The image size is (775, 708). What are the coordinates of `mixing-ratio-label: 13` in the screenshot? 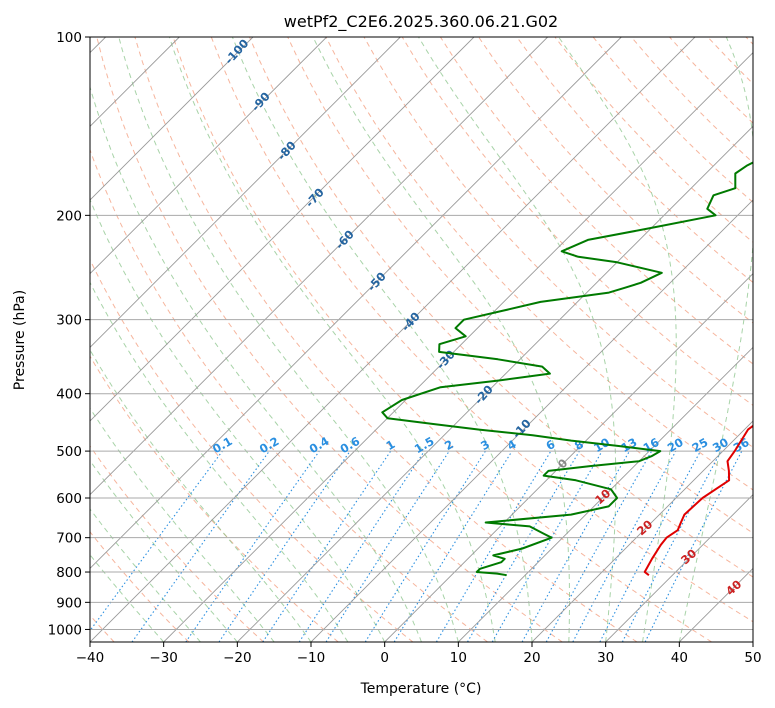 It's located at (629, 445).